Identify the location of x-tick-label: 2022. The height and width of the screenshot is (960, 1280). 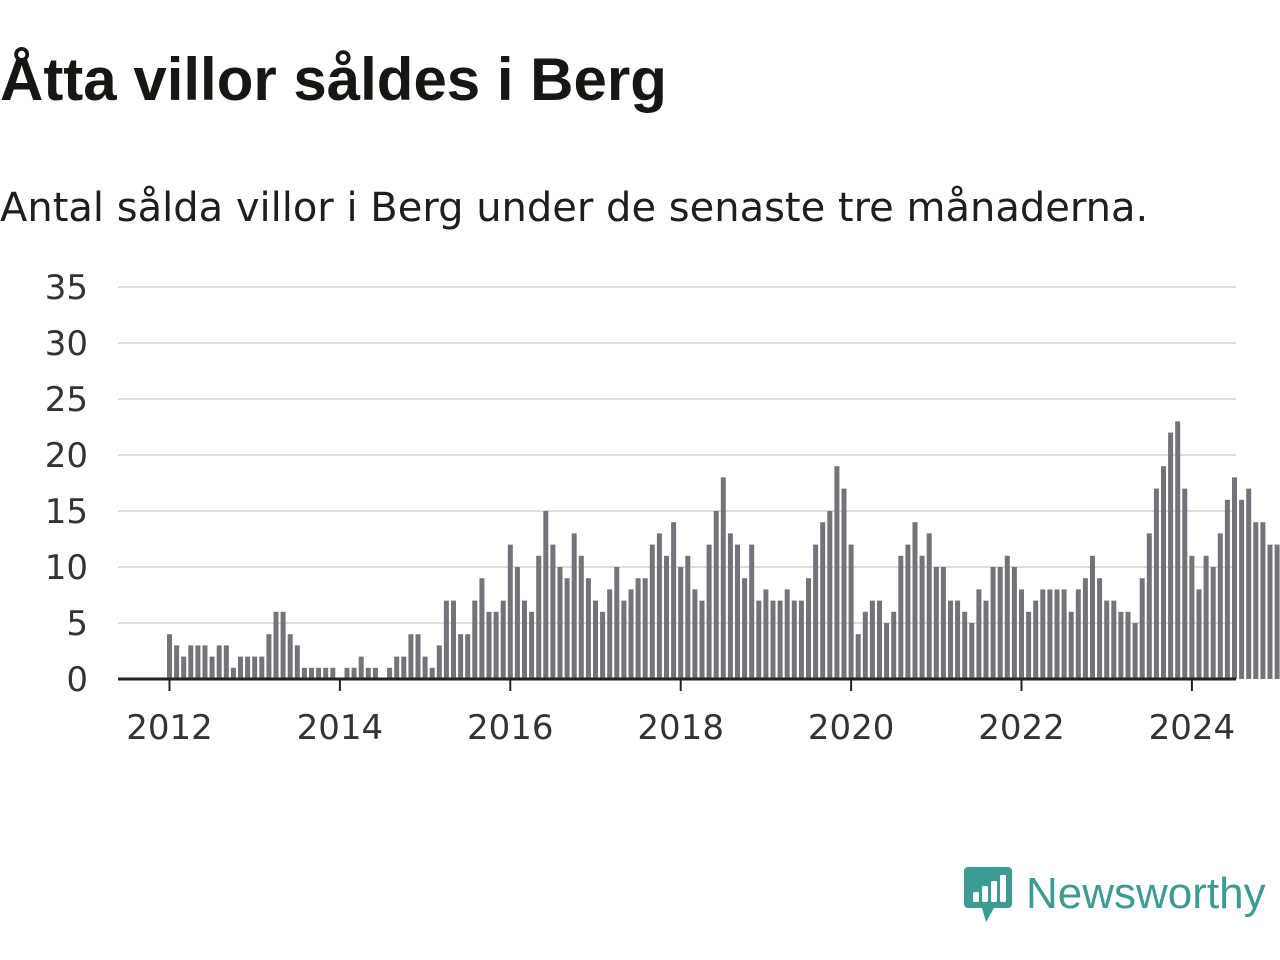
(1021, 728).